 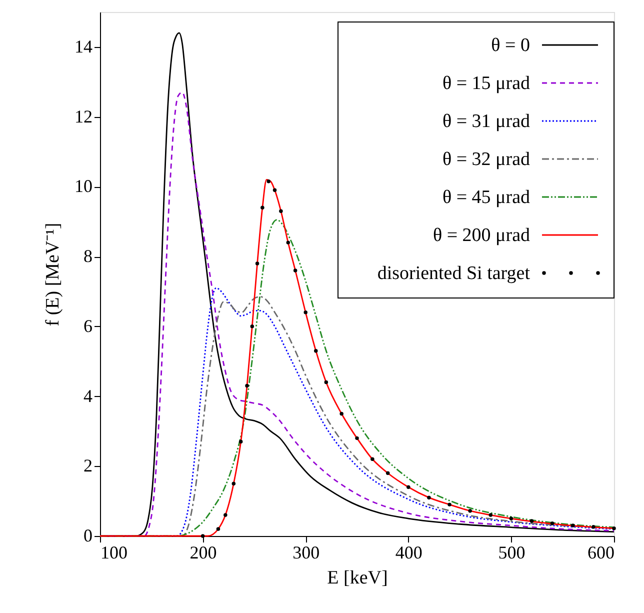 I want to click on legend-label: θ = 200 μrad, so click(x=481, y=235).